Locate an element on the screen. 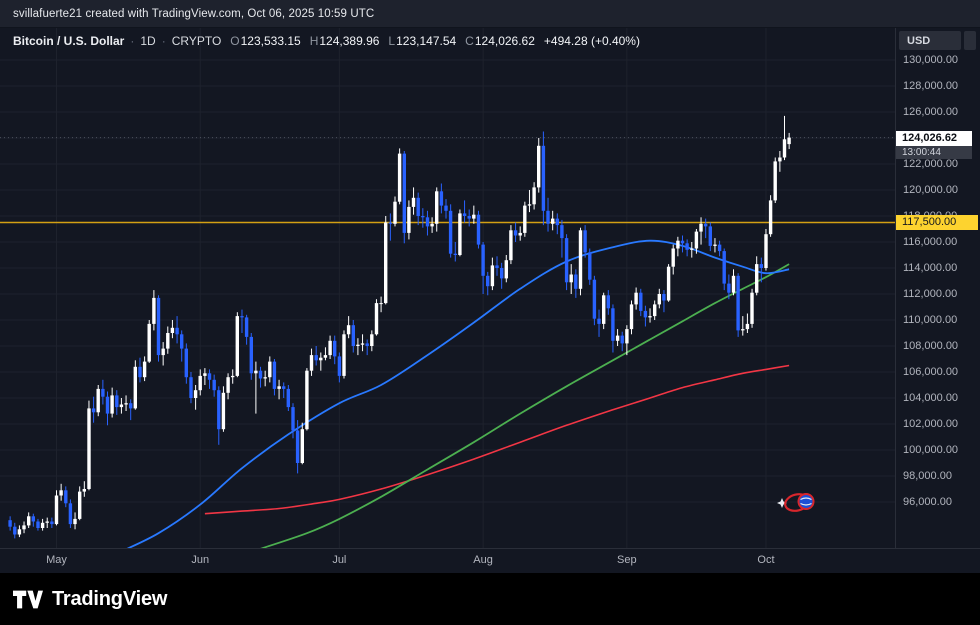 The image size is (980, 625). open-label: O is located at coordinates (235, 41).